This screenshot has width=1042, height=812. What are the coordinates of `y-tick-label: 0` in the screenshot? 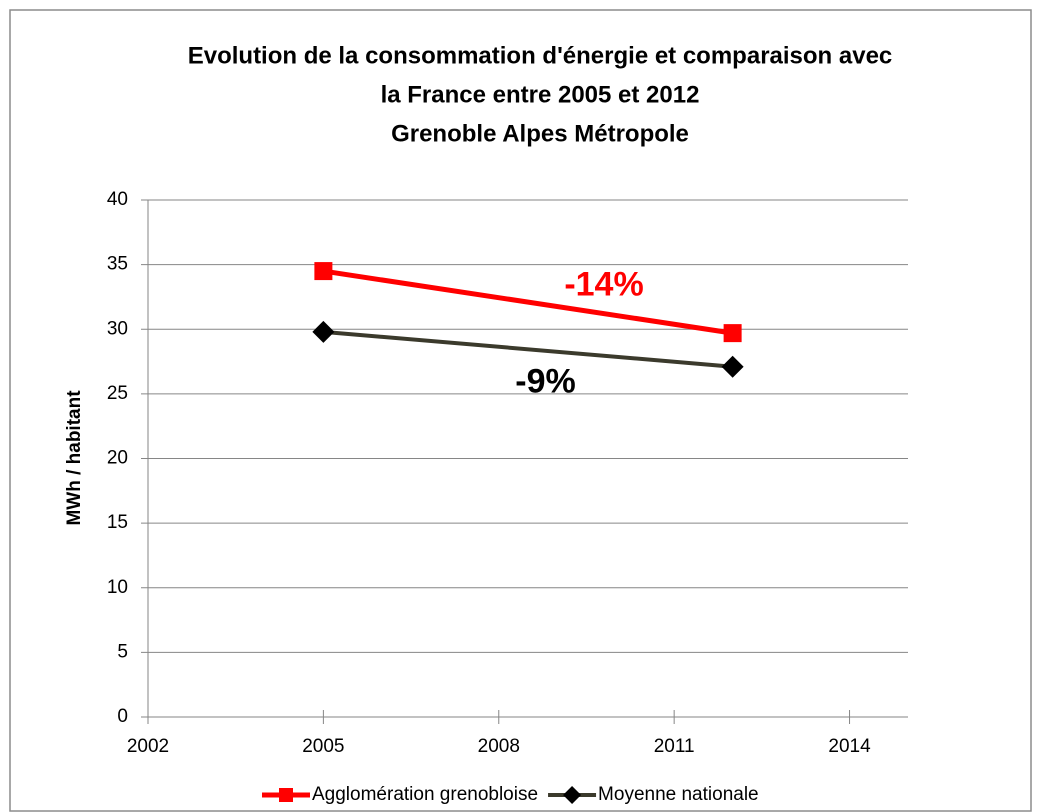 It's located at (122, 716).